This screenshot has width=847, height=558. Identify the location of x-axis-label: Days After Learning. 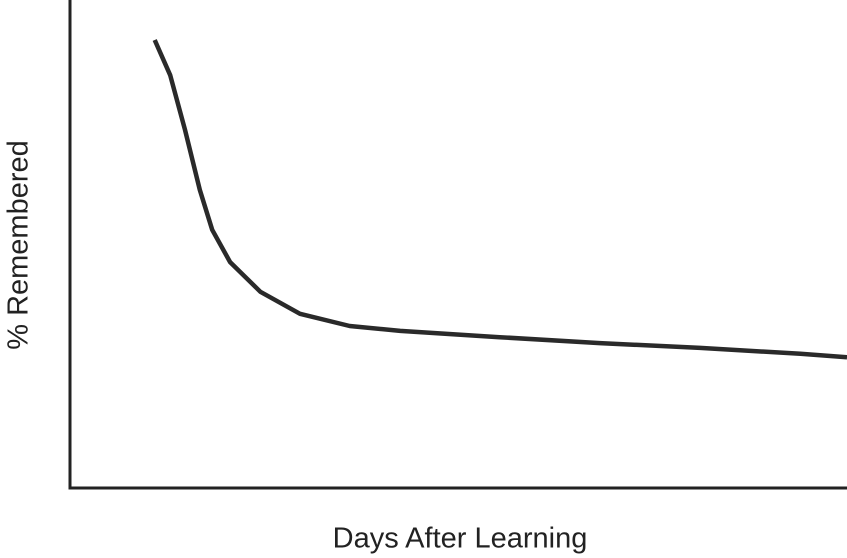
(460, 539).